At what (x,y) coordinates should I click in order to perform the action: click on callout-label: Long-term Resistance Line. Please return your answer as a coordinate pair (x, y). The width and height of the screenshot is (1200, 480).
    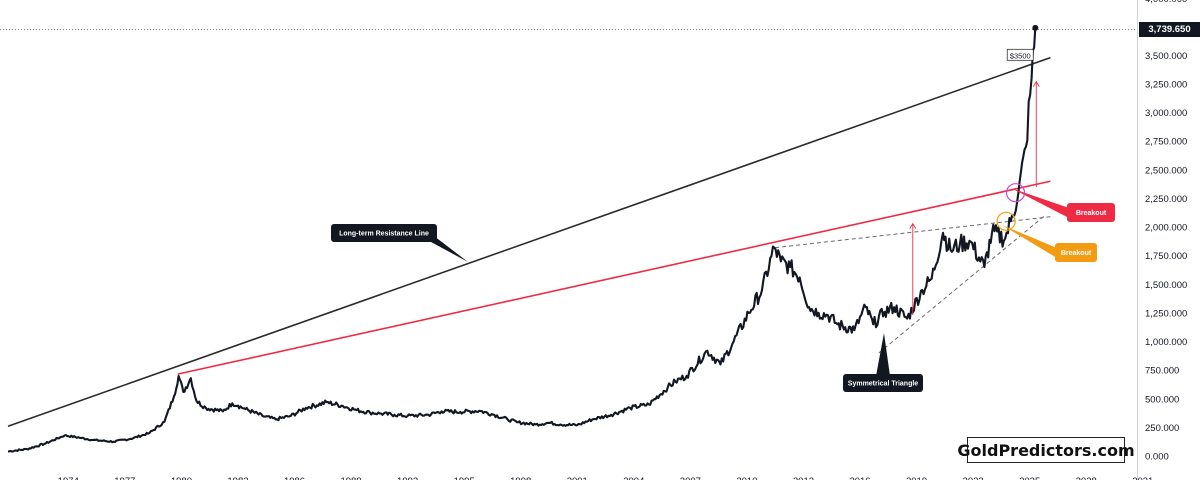
    Looking at the image, I should click on (384, 234).